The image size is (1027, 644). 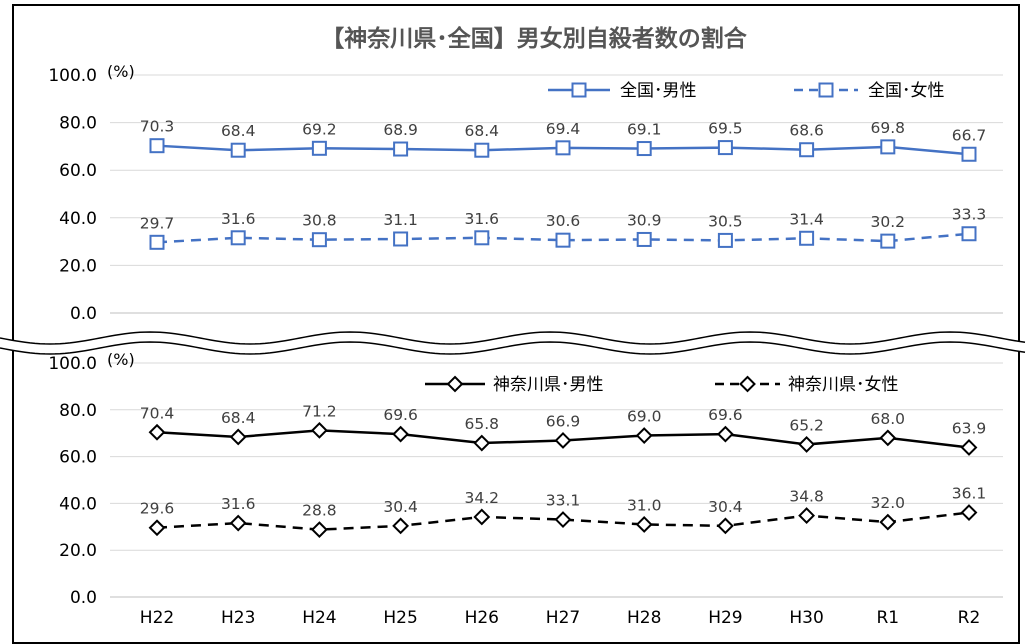 What do you see at coordinates (644, 220) in the screenshot?
I see `data-label: 30.9` at bounding box center [644, 220].